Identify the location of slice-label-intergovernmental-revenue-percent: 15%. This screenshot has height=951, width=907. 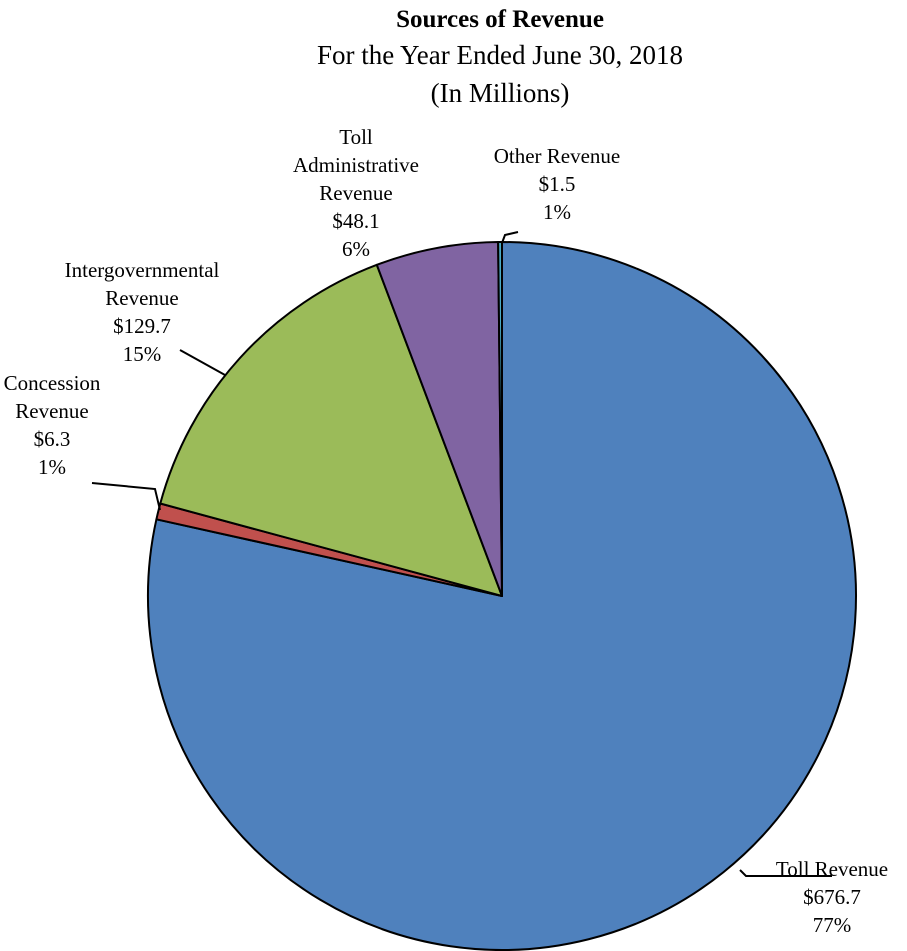
(142, 354).